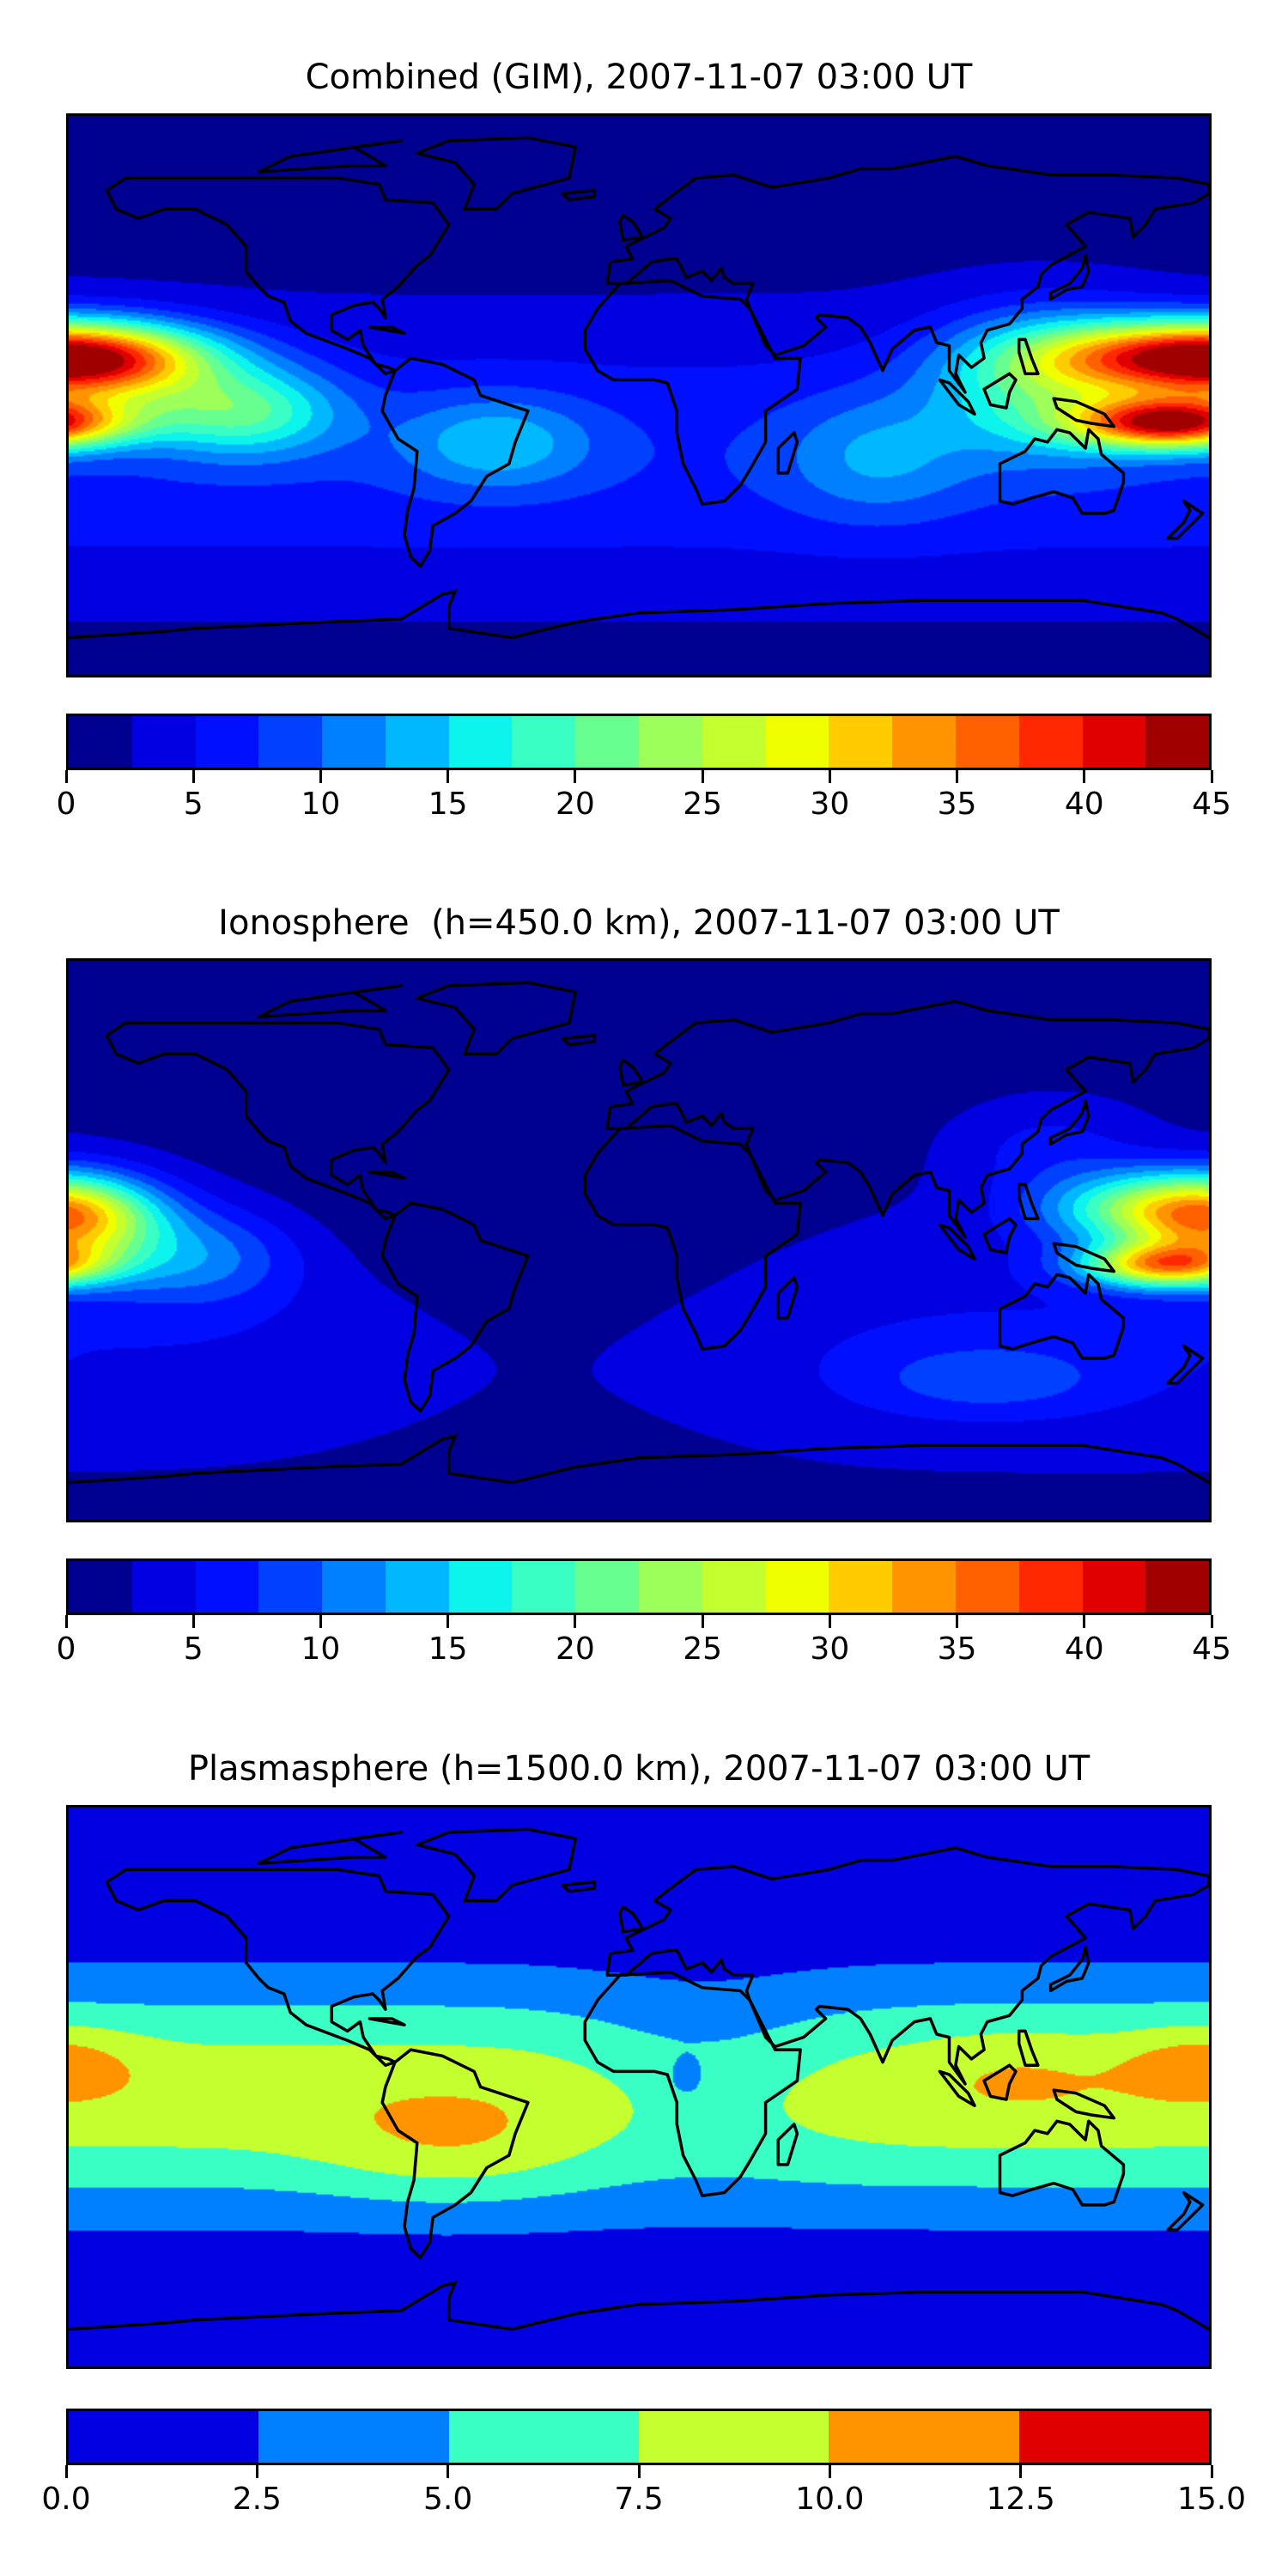 This screenshot has width=1288, height=2576. Describe the element at coordinates (957, 1649) in the screenshot. I see `colorbar-tick-label: 35` at that location.